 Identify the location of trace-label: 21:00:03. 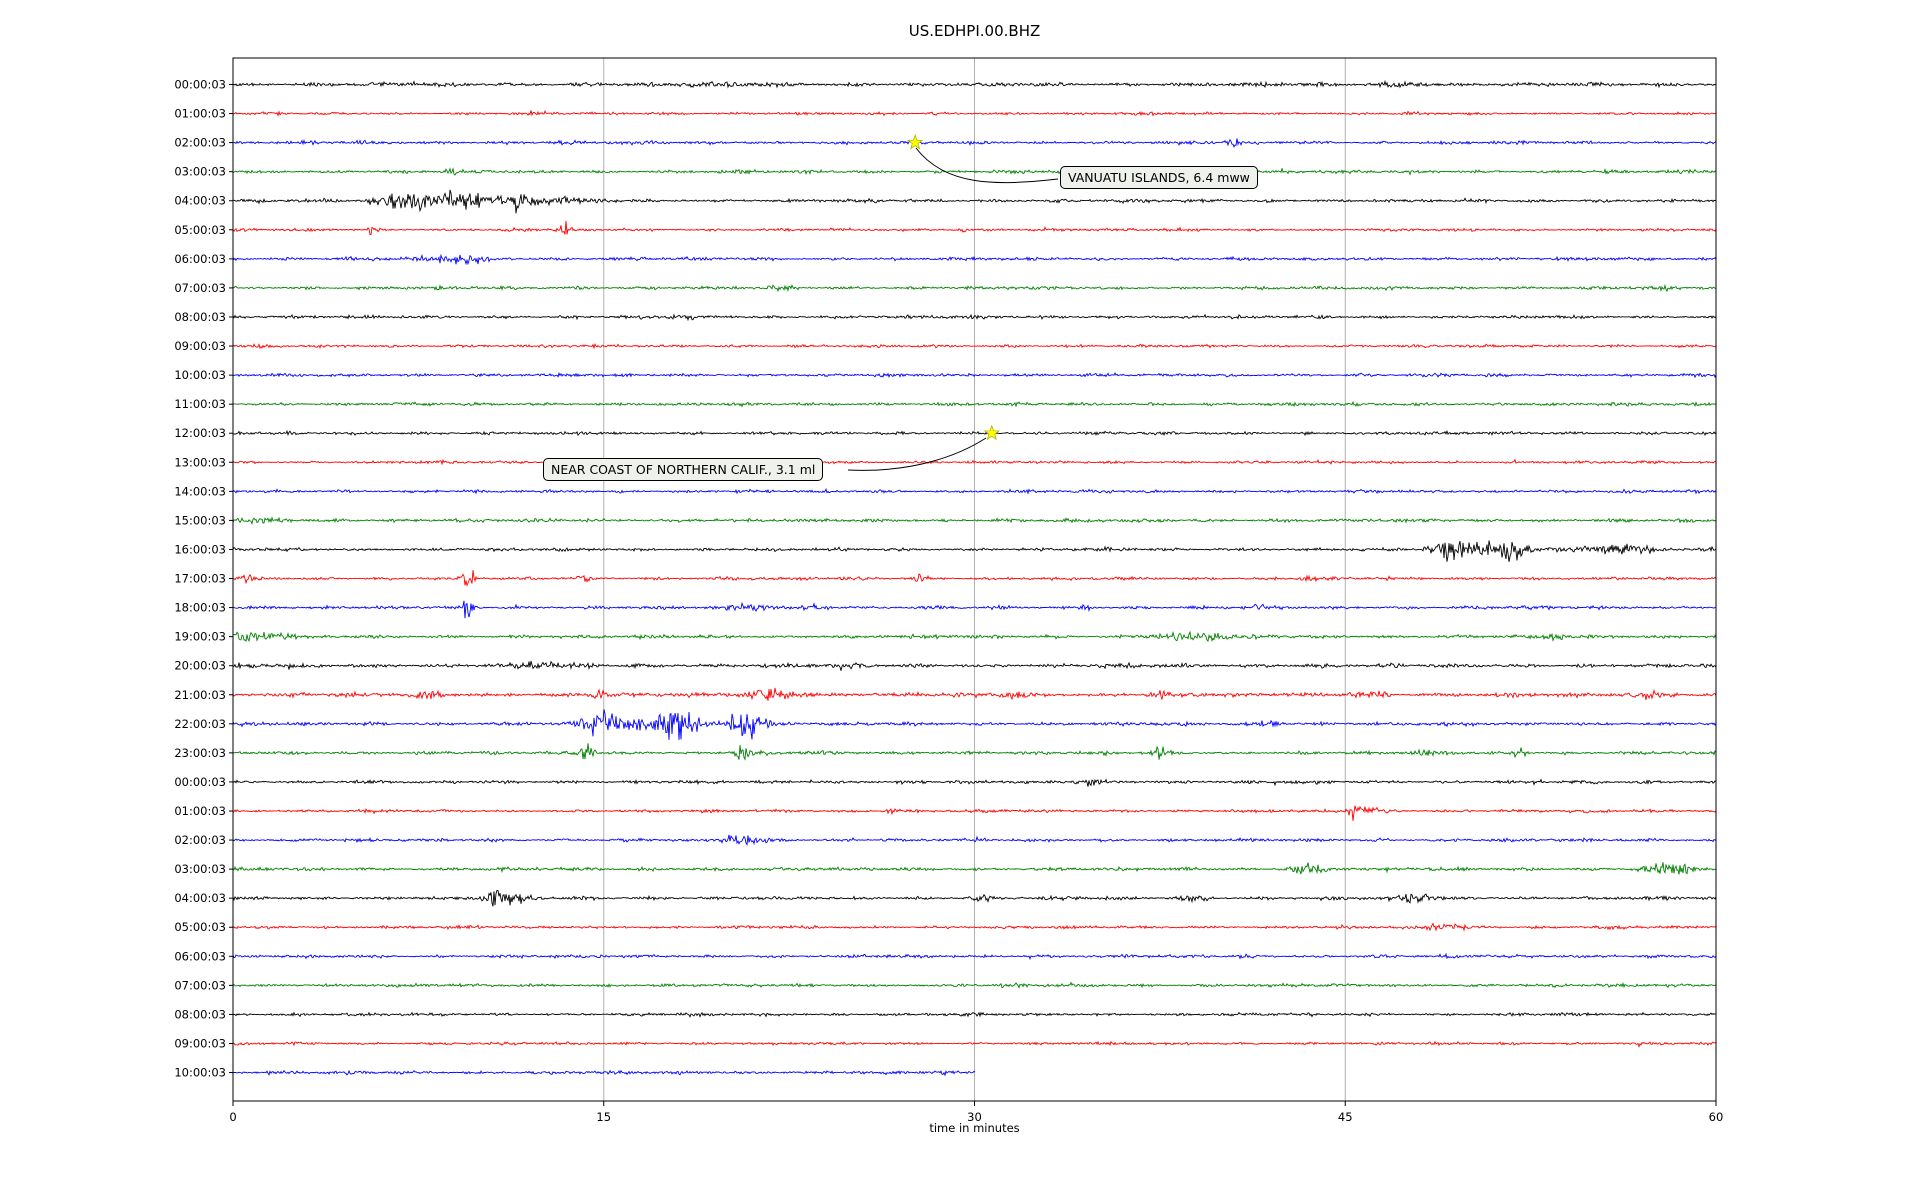
(200, 695).